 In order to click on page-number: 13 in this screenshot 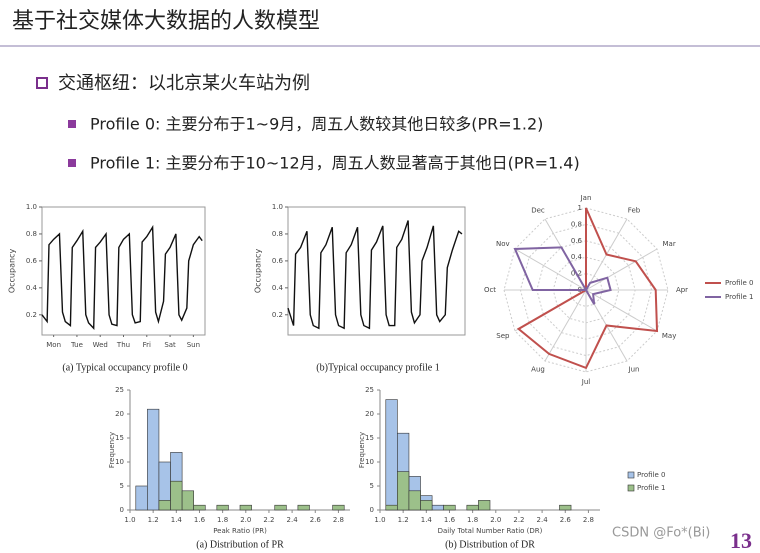, I will do `click(741, 540)`.